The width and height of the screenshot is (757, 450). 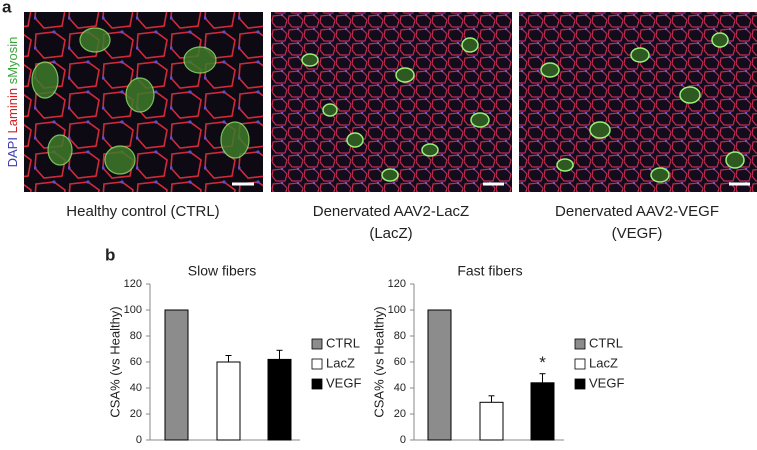 I want to click on image-caption: Healthy control (CTRL), so click(x=142, y=211).